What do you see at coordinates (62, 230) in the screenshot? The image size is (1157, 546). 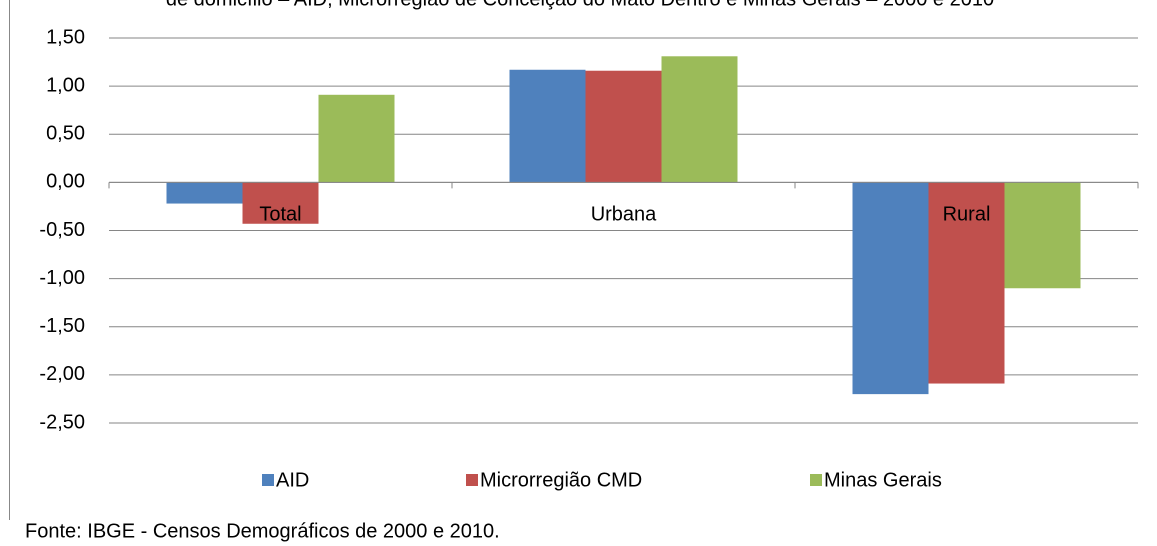 I see `y-tick-label: -0,50` at bounding box center [62, 230].